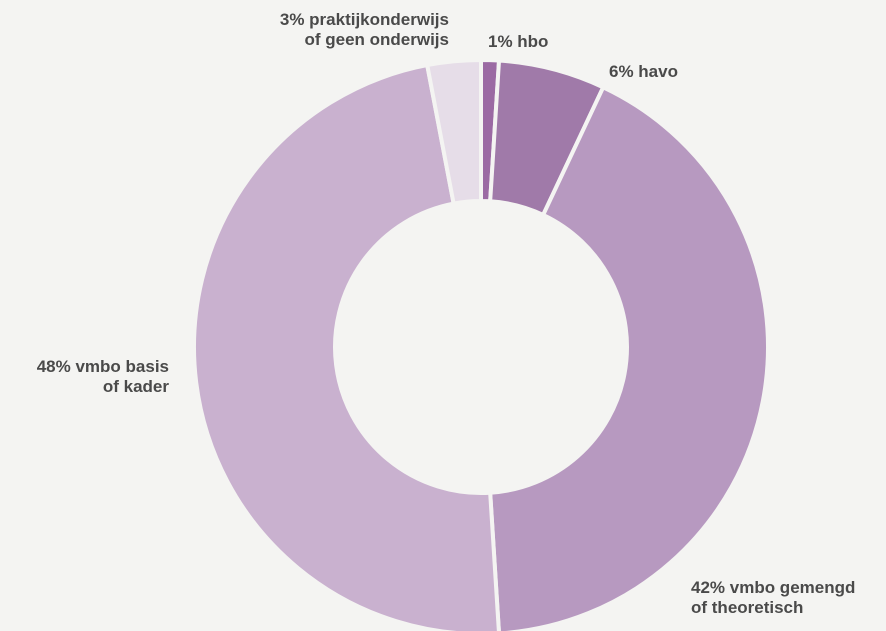  I want to click on label-hbo-line-1: 1% hbo, so click(518, 41).